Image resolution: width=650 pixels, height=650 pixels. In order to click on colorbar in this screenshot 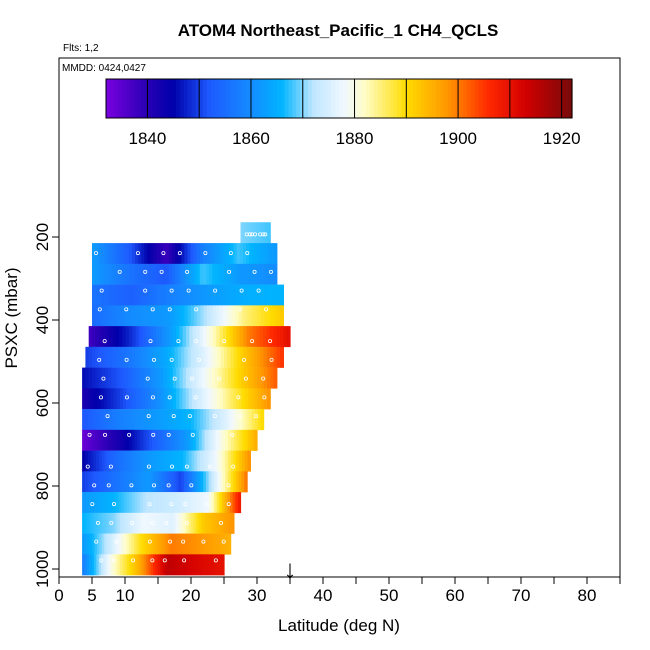, I will do `click(339, 98)`.